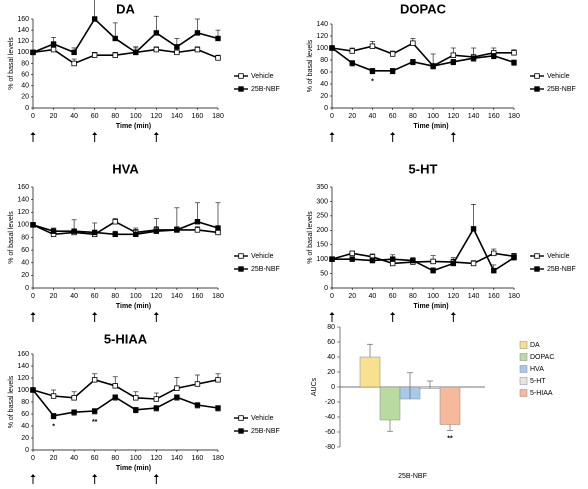  What do you see at coordinates (541, 393) in the screenshot?
I see `legend-label: 5-HIAA` at bounding box center [541, 393].